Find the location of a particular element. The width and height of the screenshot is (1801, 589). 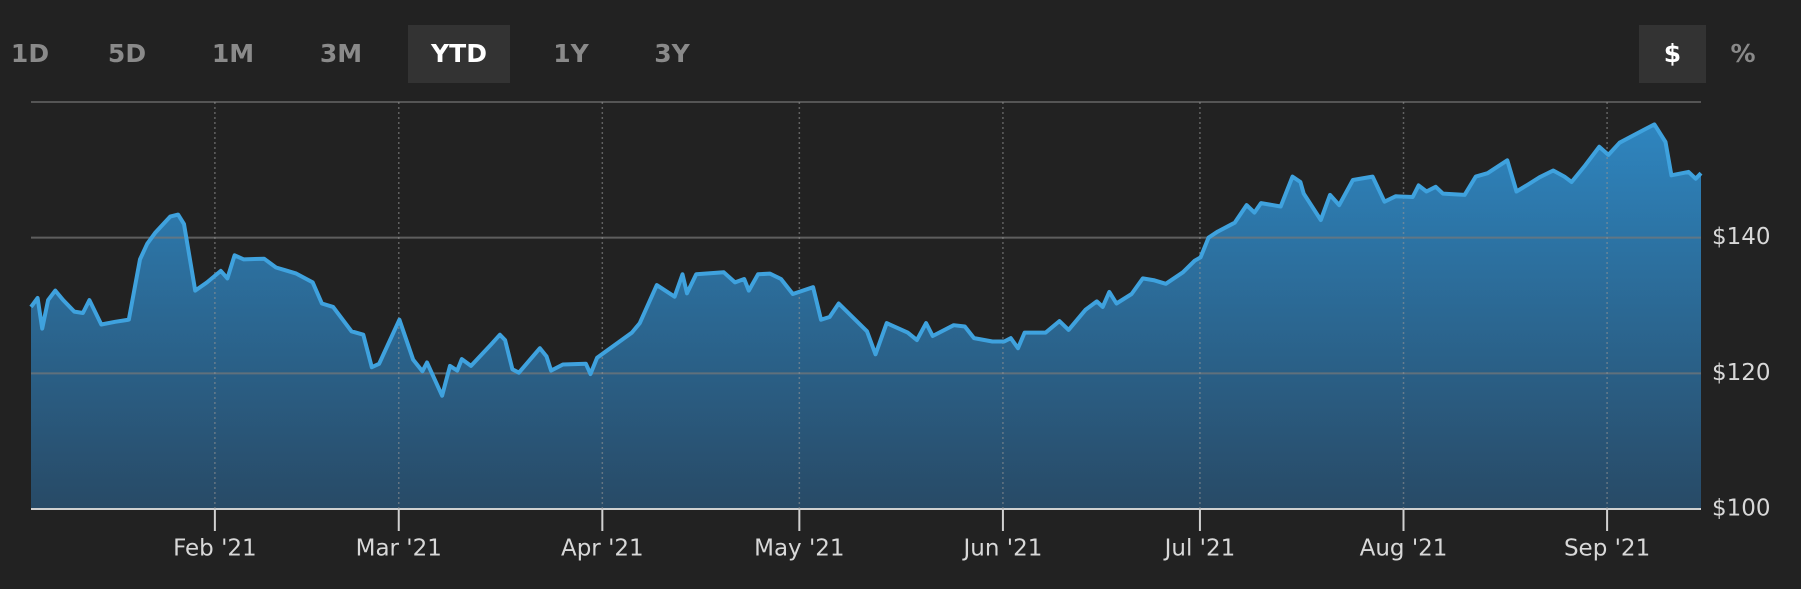

x-tick-label: Apr '21 is located at coordinates (602, 549).